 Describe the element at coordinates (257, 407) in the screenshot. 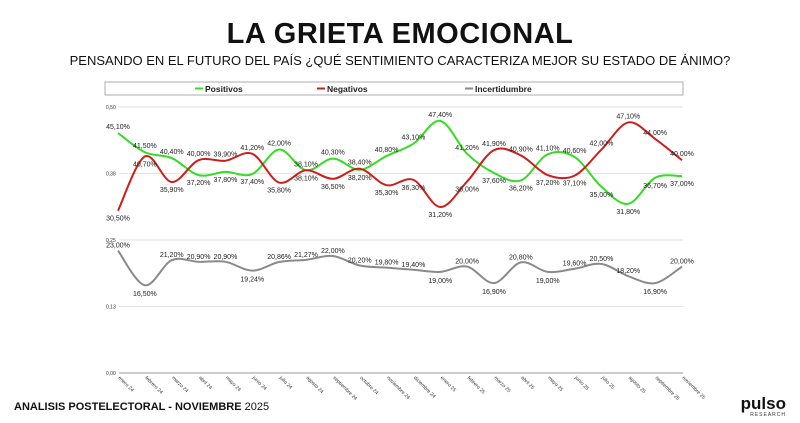

I see `footer-year: 2025` at that location.